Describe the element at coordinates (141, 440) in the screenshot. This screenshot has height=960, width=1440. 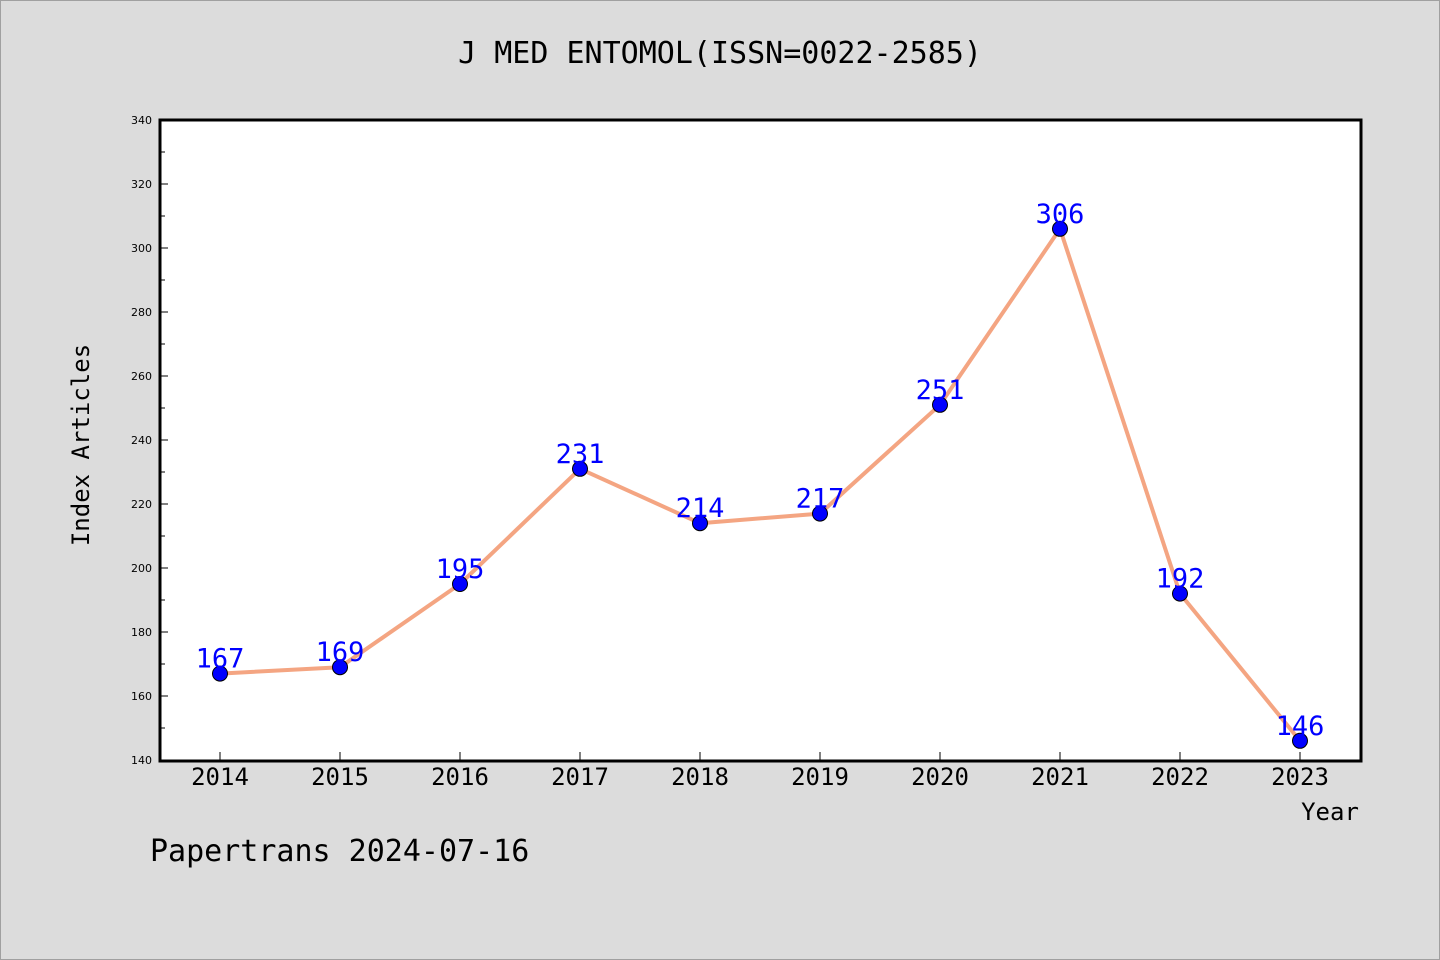
I see `y-tick-label: 240` at that location.